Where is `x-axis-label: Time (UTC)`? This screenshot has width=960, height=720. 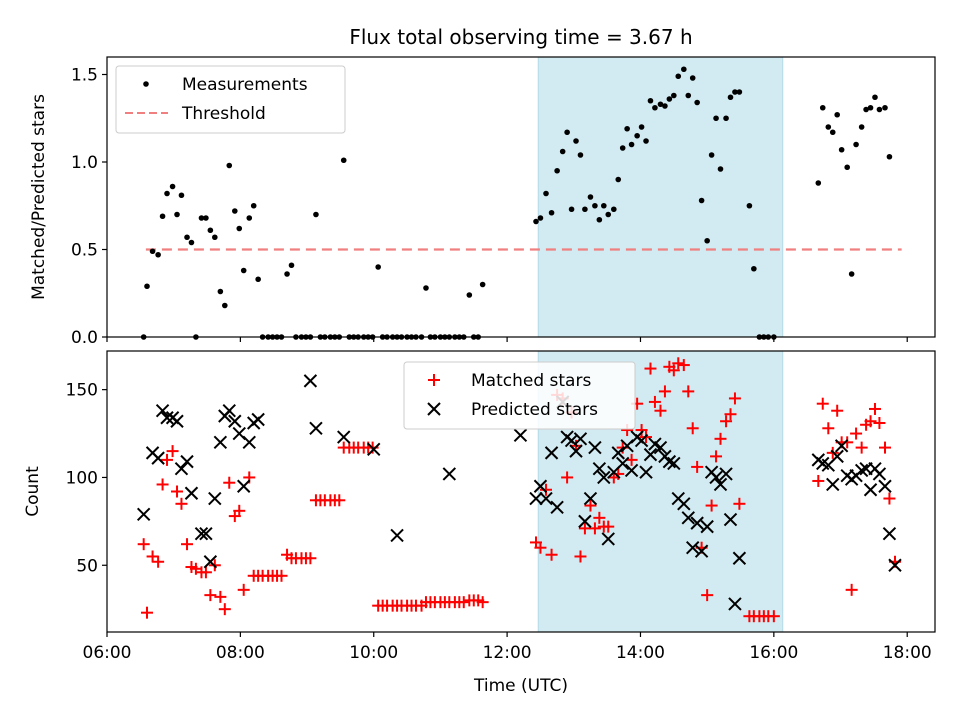 x-axis-label: Time (UTC) is located at coordinates (520, 686).